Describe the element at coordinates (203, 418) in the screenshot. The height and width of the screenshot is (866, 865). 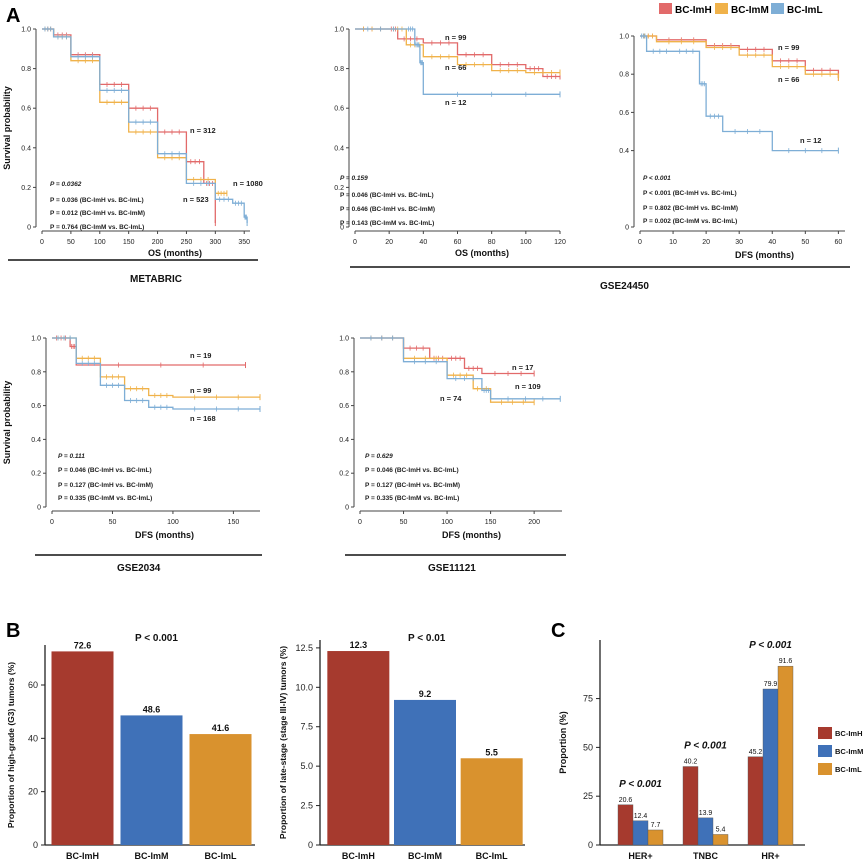
I see `n-label-iml: n = 168` at that location.